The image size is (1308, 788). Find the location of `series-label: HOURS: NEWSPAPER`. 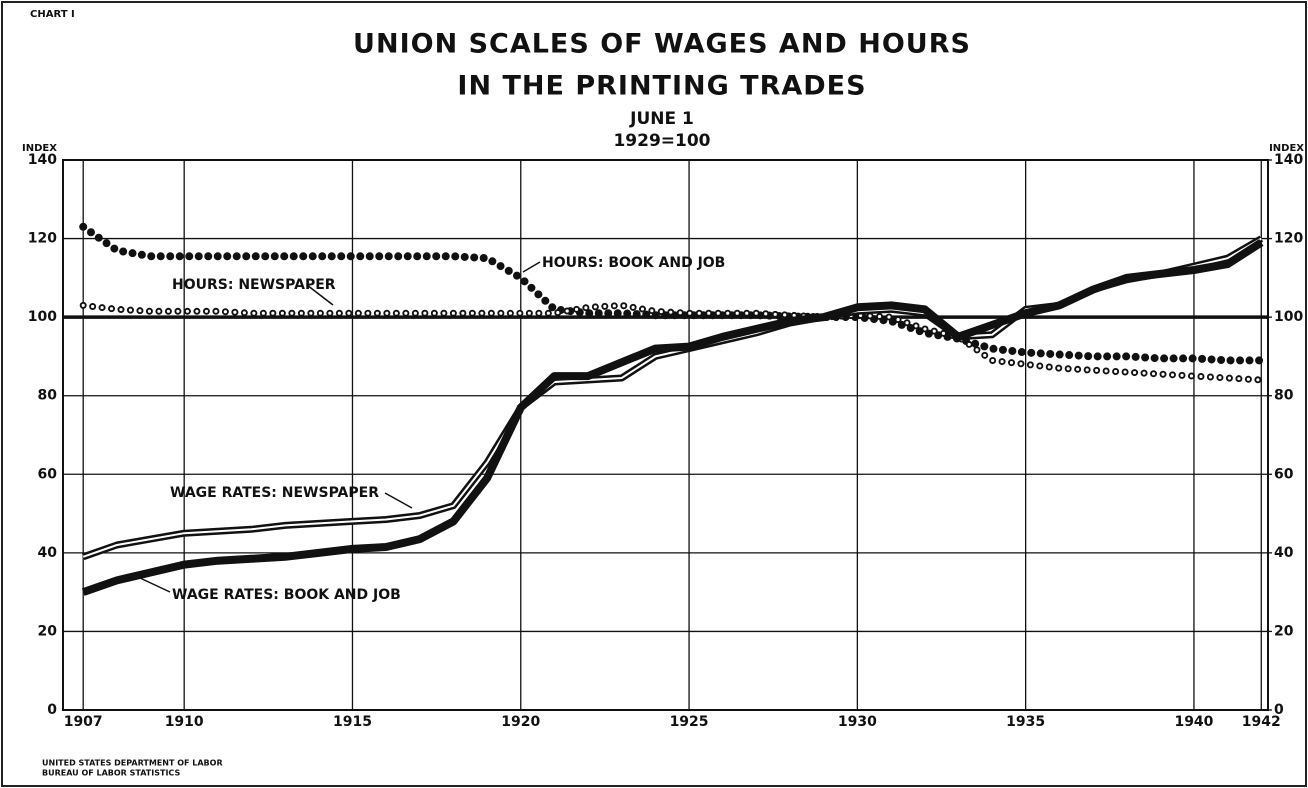

series-label: HOURS: NEWSPAPER is located at coordinates (254, 285).